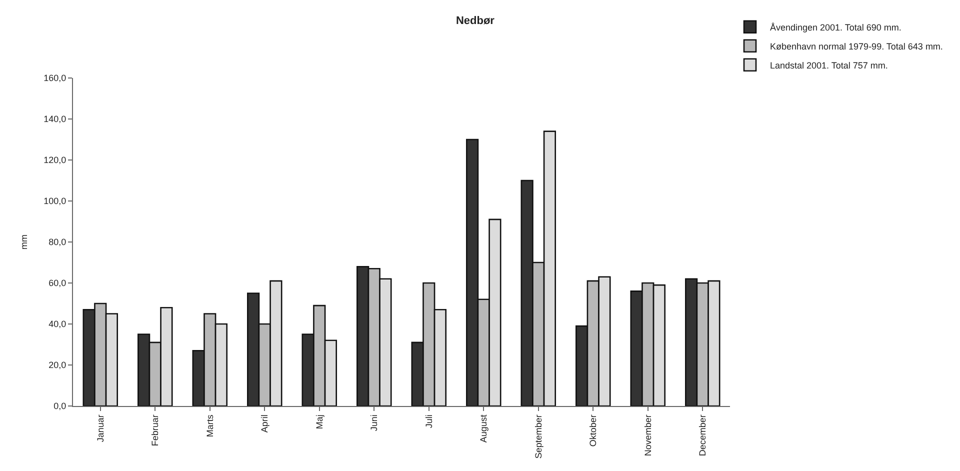 The width and height of the screenshot is (960, 471). I want to click on x-tick-label: Juli, so click(429, 421).